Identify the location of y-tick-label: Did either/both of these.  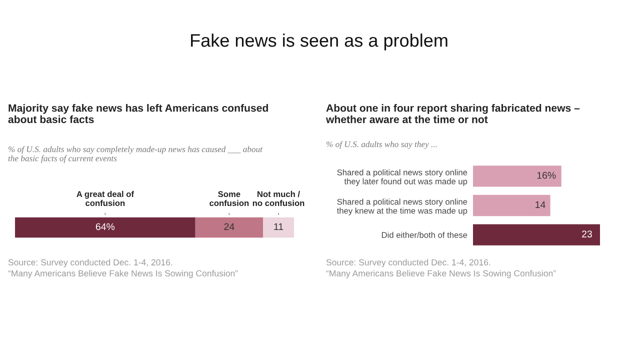
(425, 235).